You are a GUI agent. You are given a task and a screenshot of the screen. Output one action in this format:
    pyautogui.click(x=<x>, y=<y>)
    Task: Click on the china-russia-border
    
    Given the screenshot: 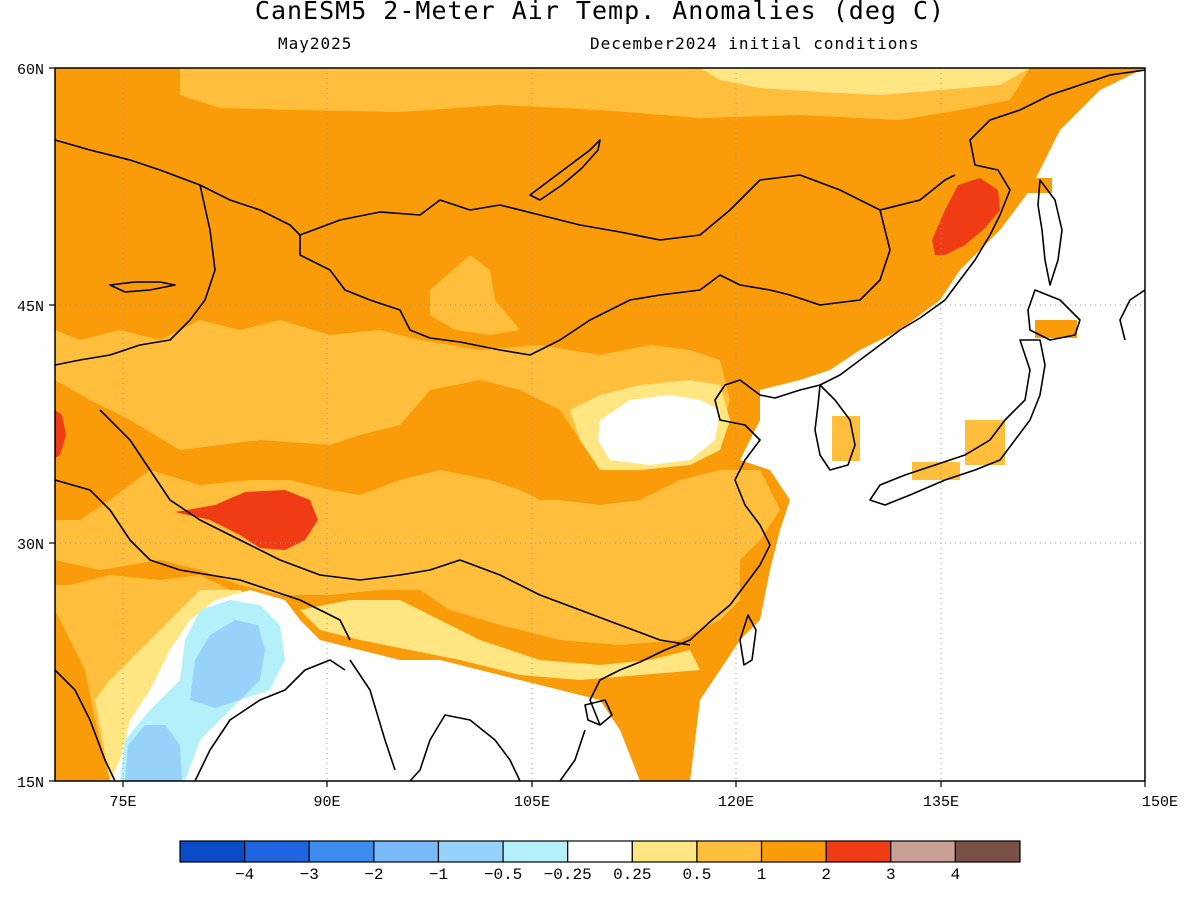 What is the action you would take?
    pyautogui.click(x=917, y=192)
    